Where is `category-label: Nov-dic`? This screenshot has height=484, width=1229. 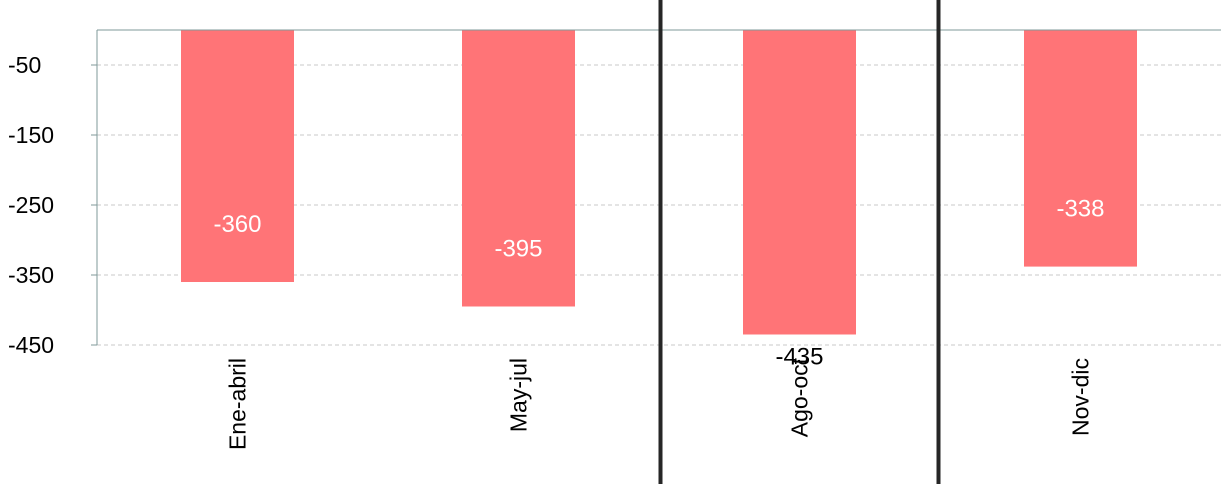
category-label: Nov-dic is located at coordinates (1081, 397).